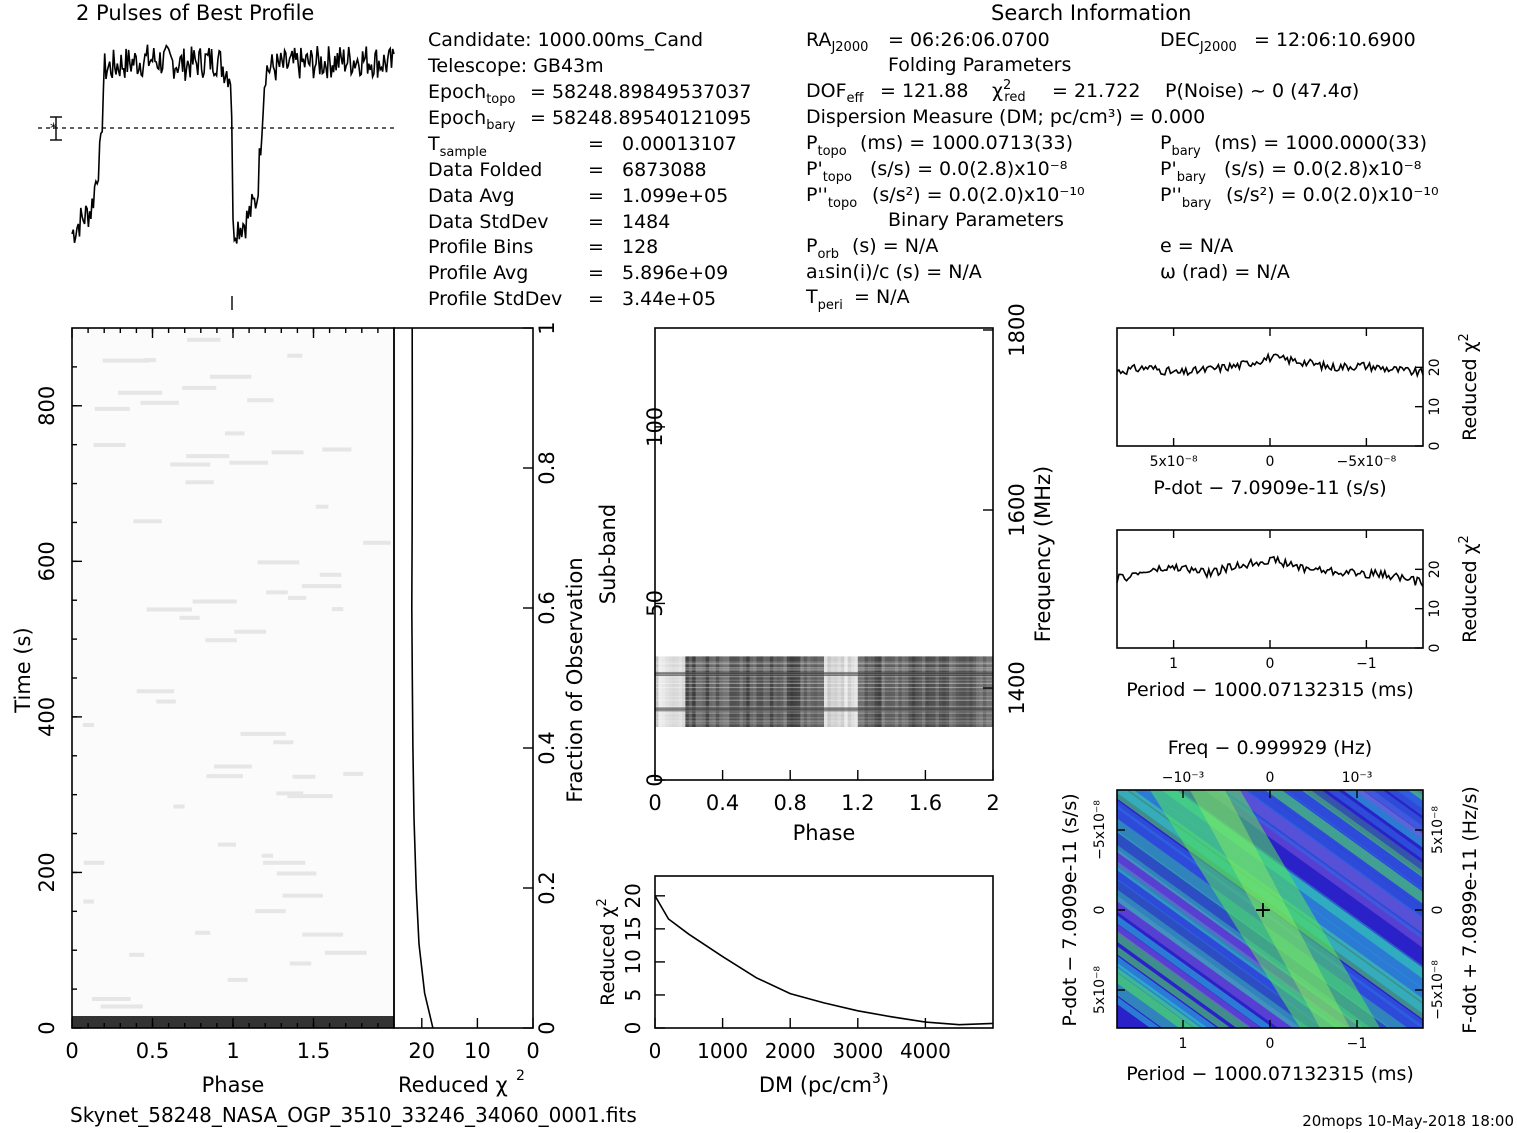 This screenshot has width=1517, height=1133. What do you see at coordinates (547, 887) in the screenshot?
I see `chi2-fraction-ytick: 0.2` at bounding box center [547, 887].